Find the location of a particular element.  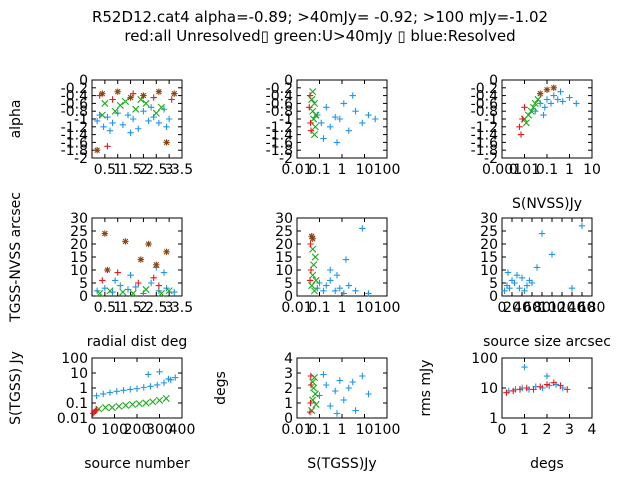

y-tick-label: -1.8 is located at coordinates (74, 151).